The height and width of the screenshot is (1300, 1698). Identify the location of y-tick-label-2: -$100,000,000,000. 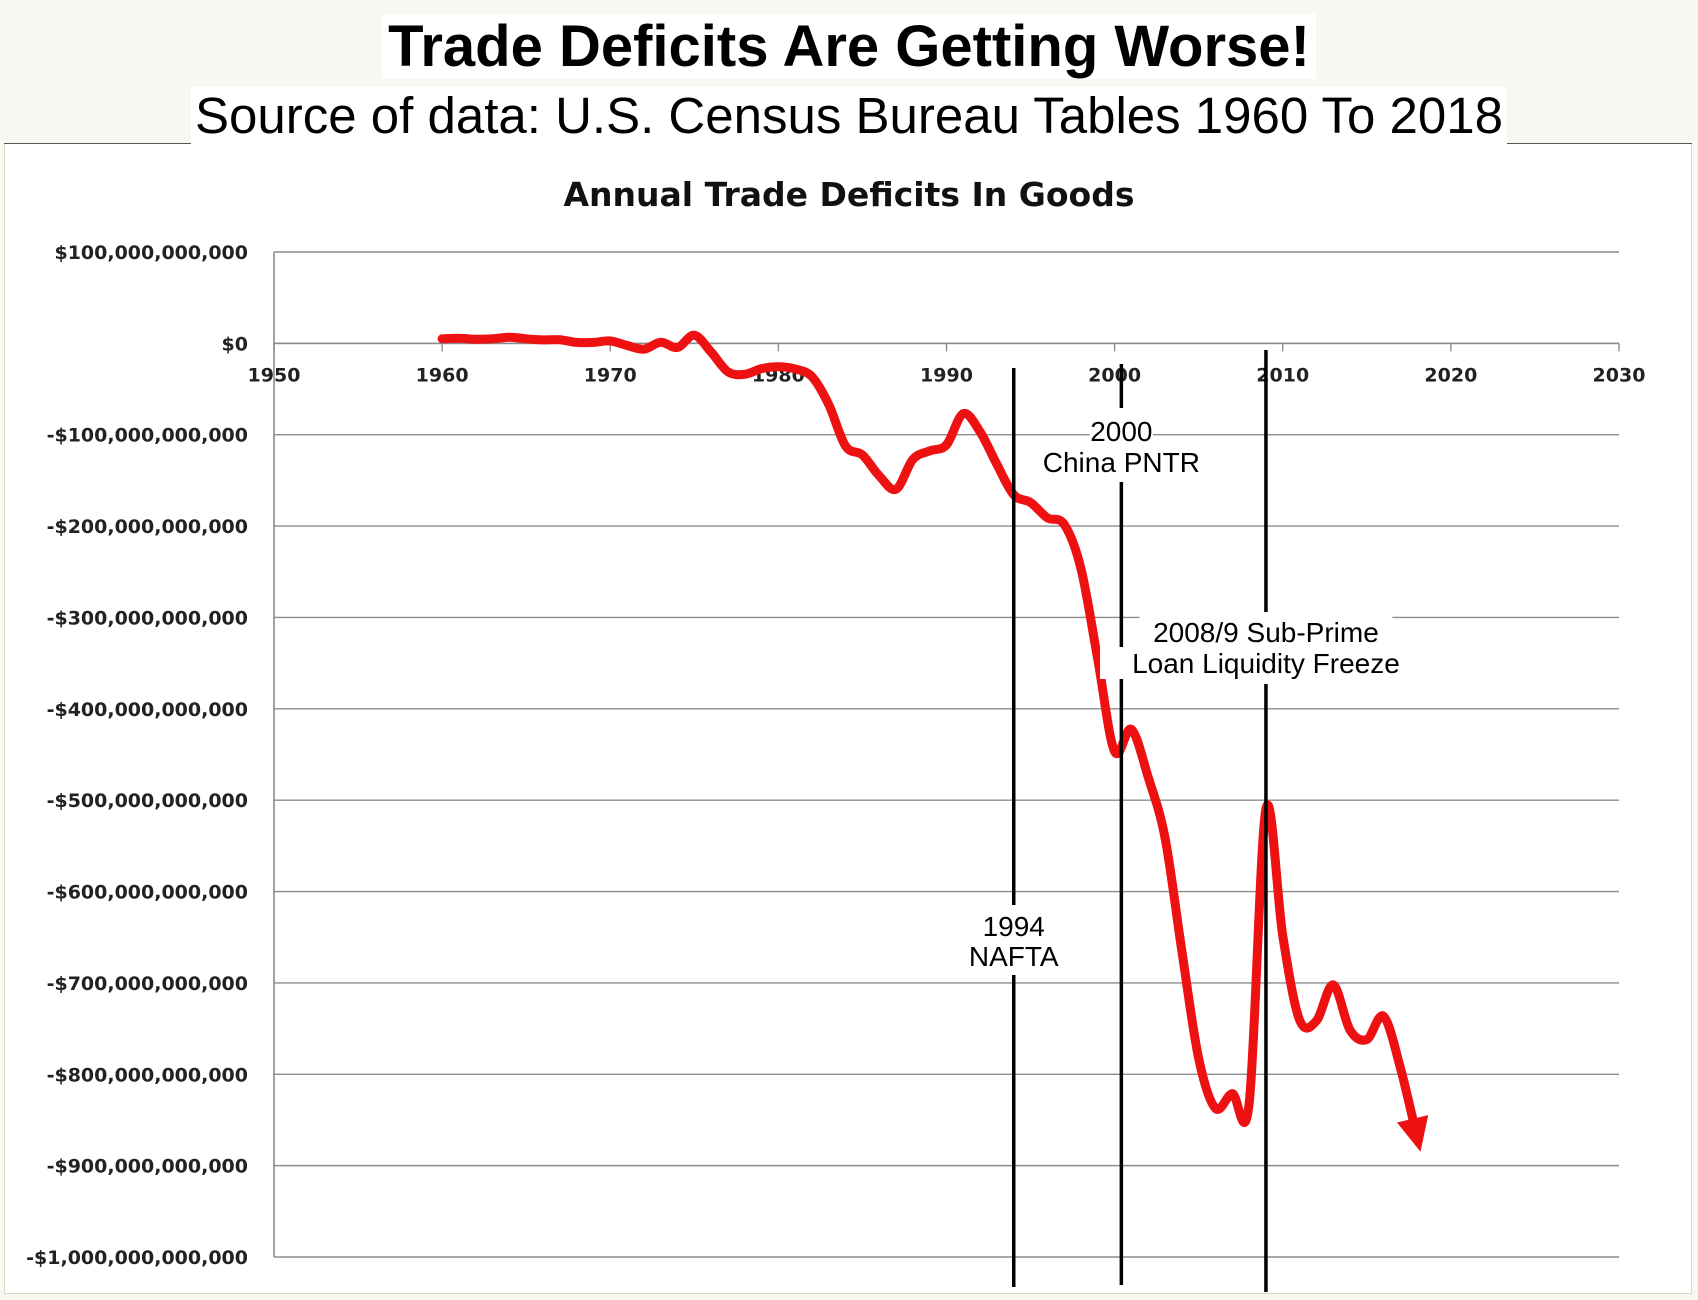
(147, 436).